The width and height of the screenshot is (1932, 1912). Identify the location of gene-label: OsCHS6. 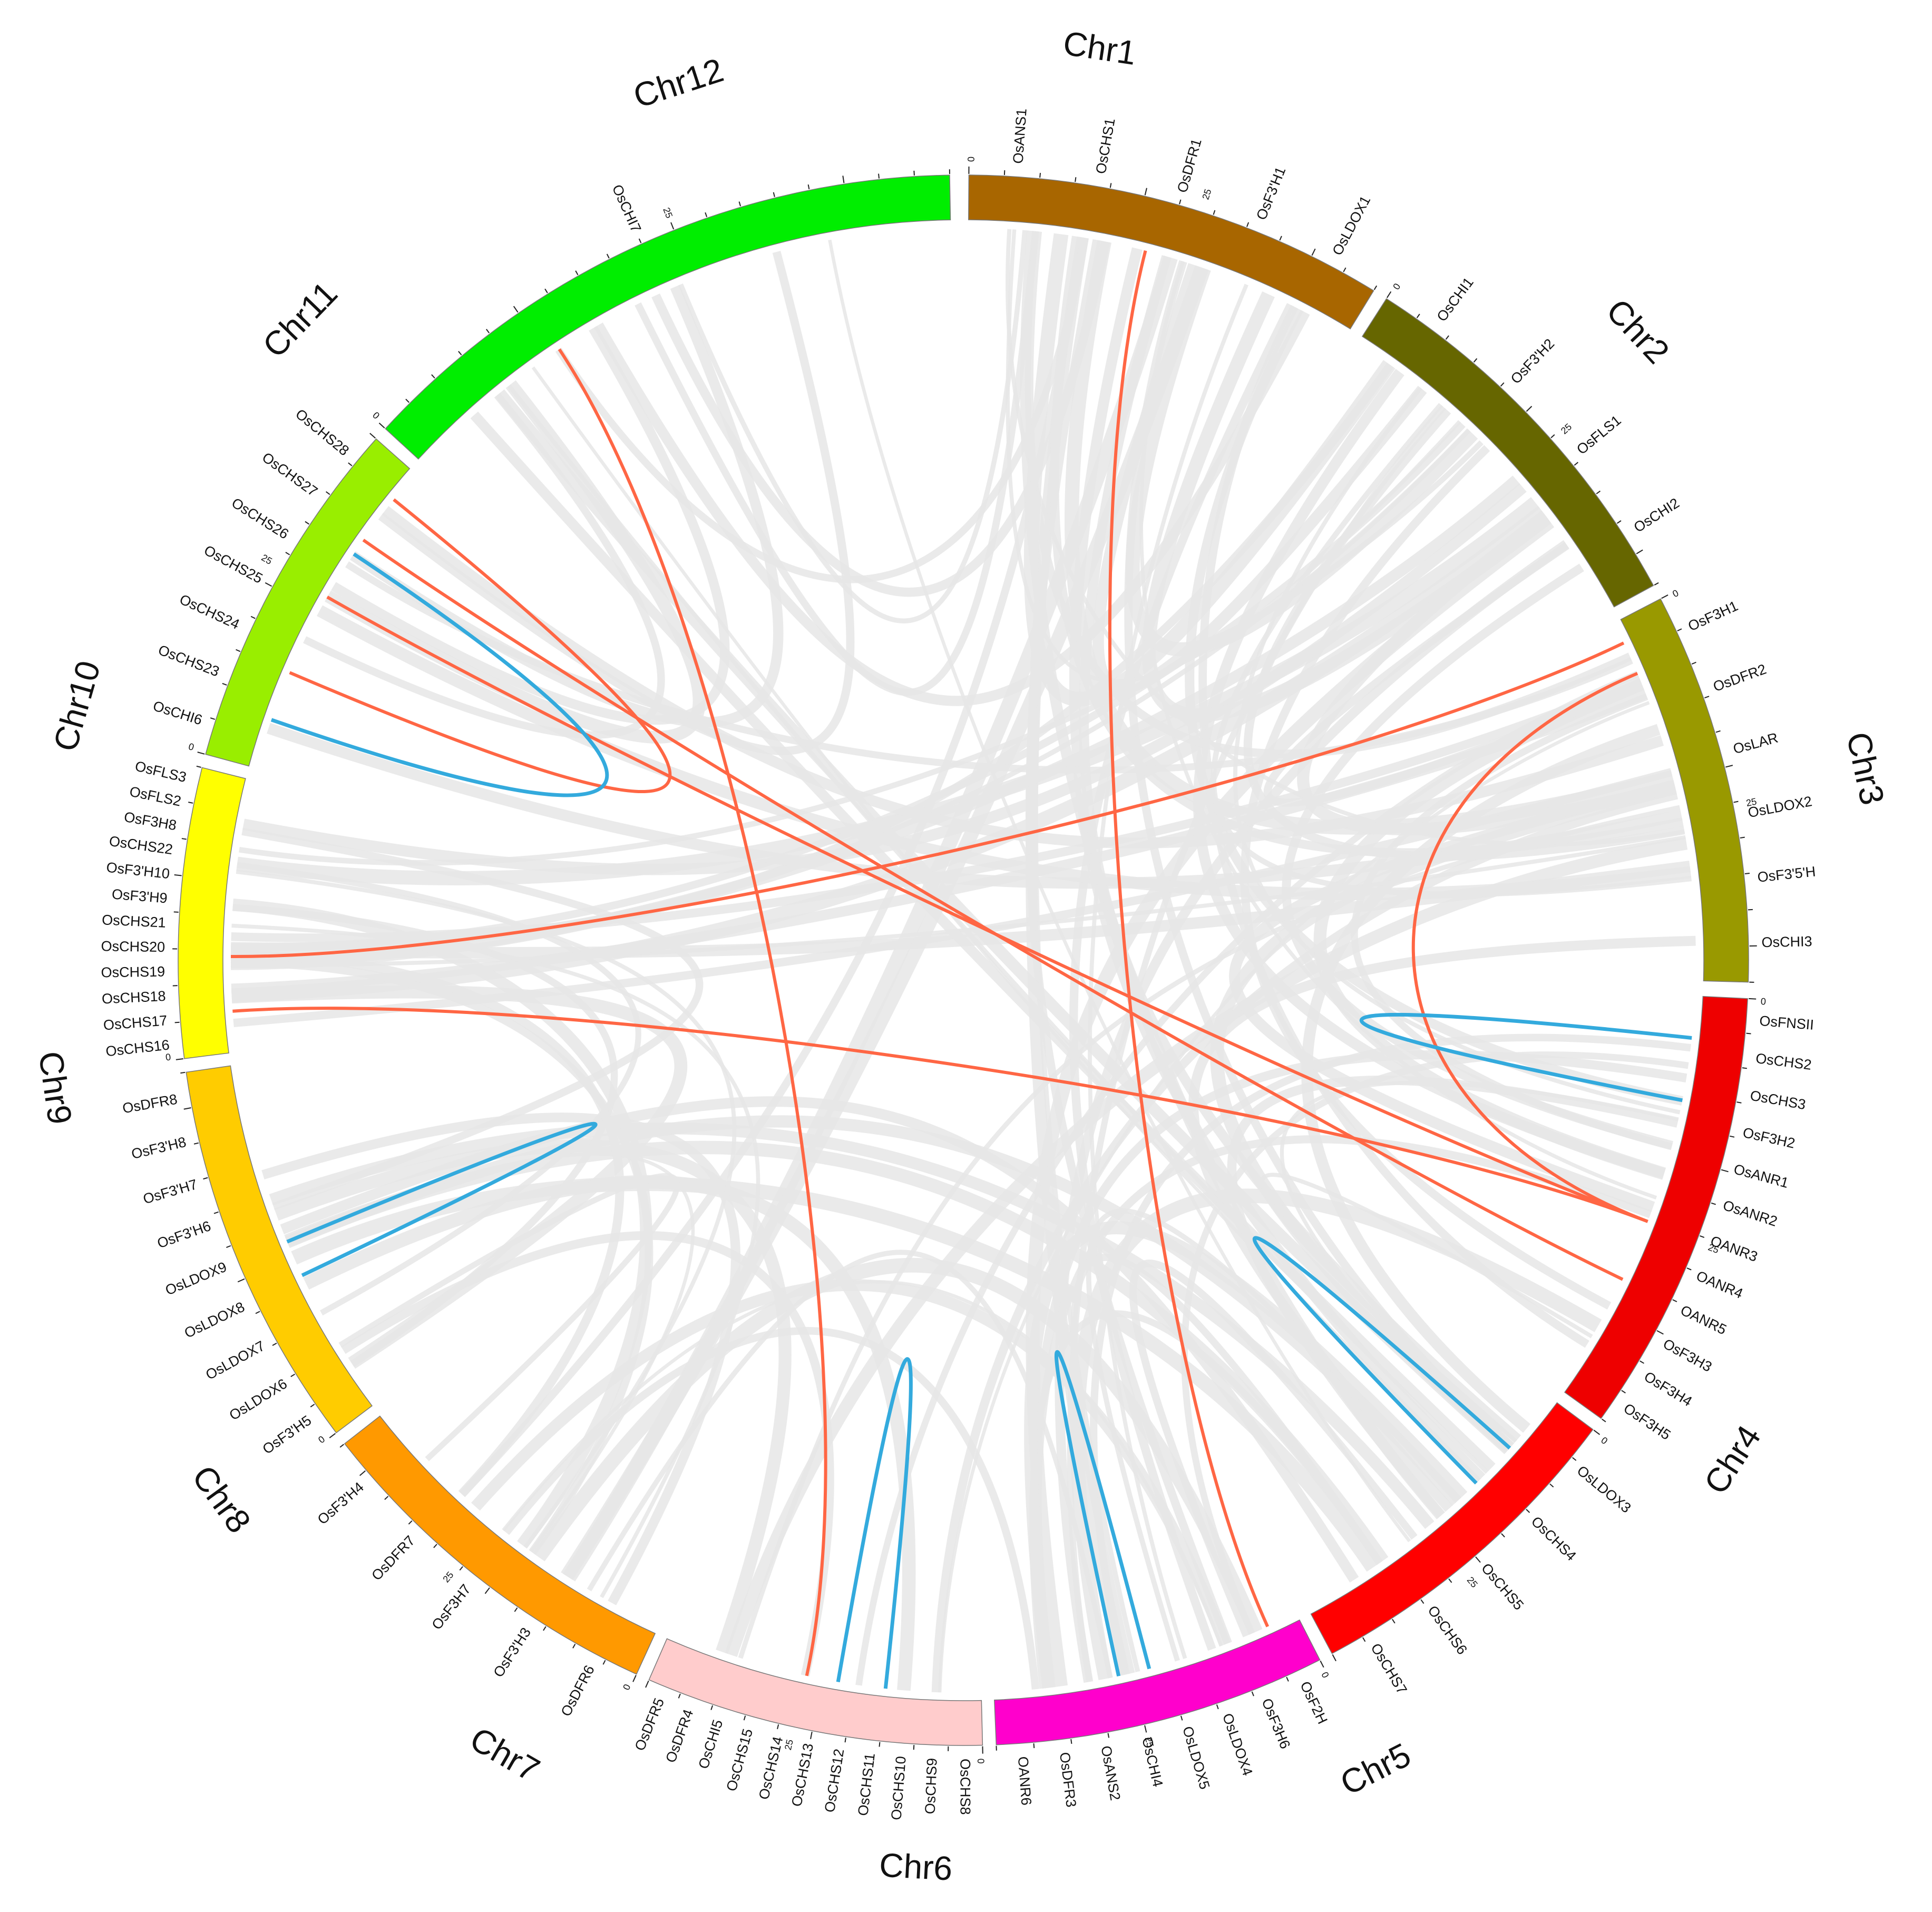
(1447, 1630).